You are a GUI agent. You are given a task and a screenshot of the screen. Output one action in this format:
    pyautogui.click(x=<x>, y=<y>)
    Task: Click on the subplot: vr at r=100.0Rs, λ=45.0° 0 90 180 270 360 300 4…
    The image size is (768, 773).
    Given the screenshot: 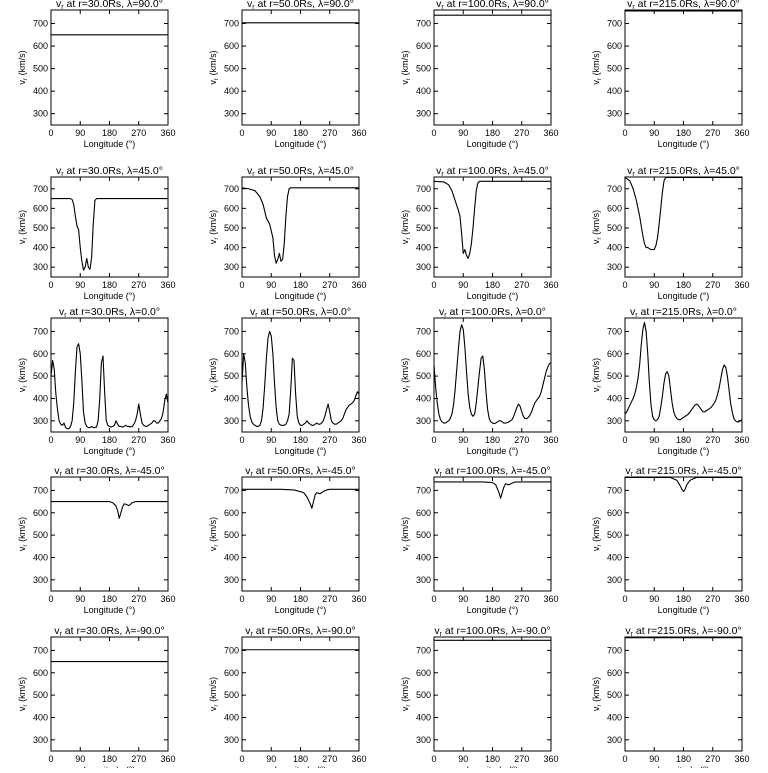 What is the action you would take?
    pyautogui.click(x=479, y=233)
    